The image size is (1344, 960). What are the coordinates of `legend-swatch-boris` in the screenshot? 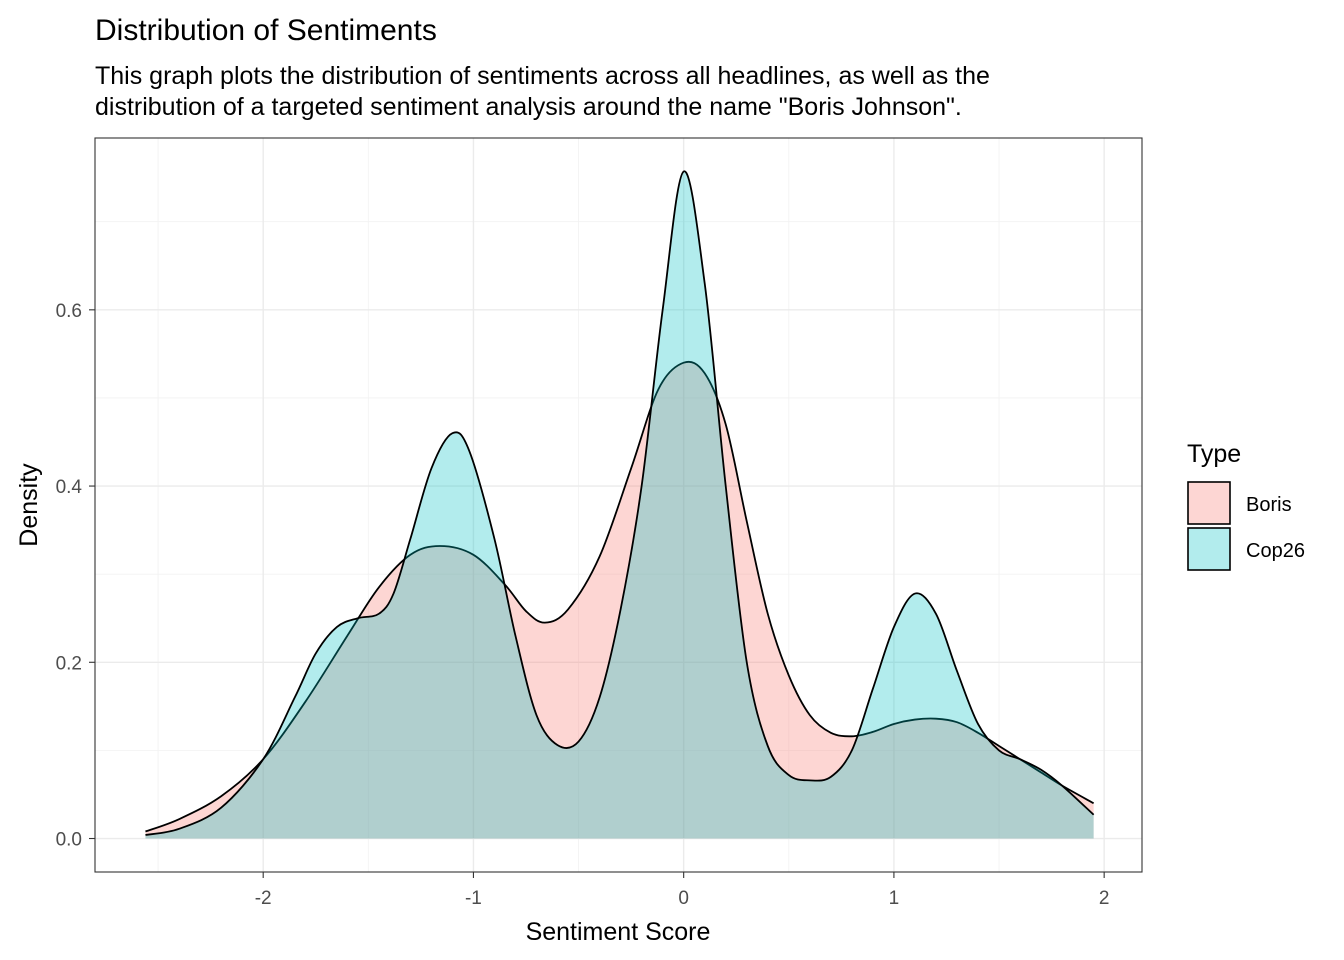 It's located at (1209, 503).